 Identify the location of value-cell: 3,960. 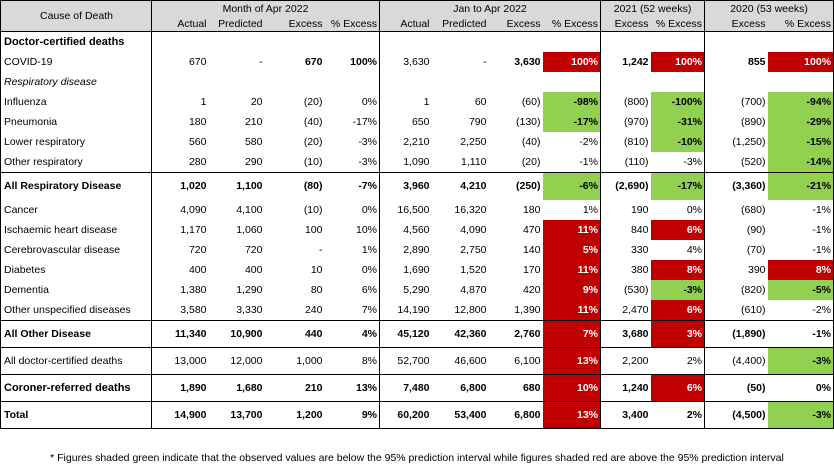
(405, 186).